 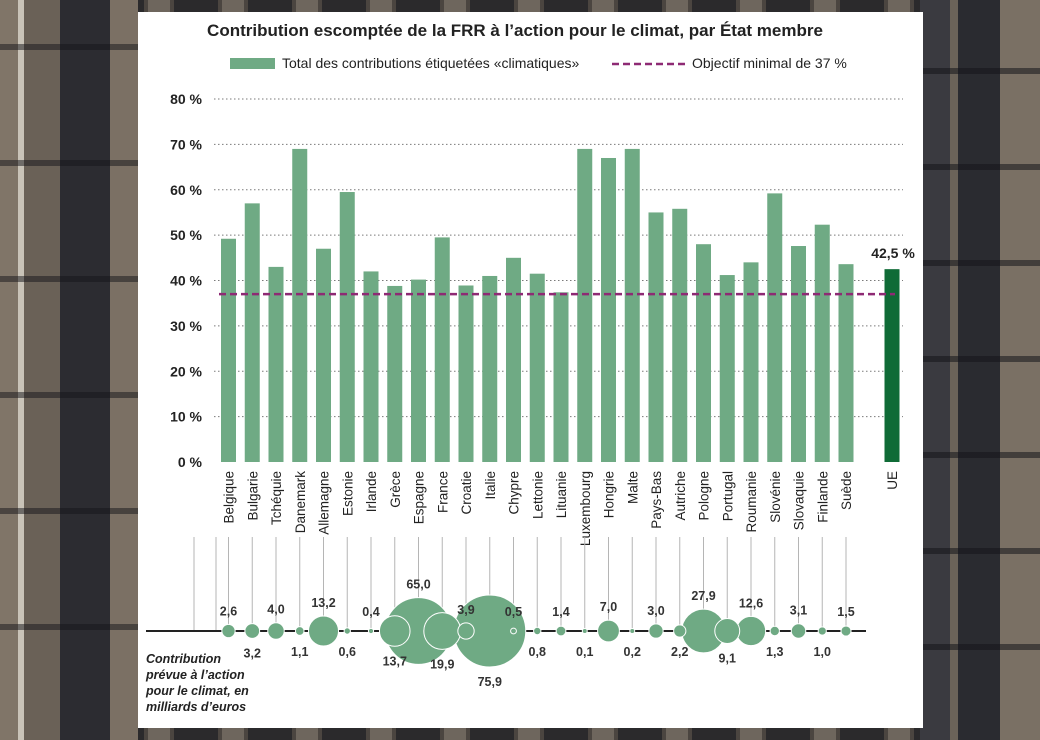 I want to click on bubble-value-label: 9,1, so click(x=727, y=658).